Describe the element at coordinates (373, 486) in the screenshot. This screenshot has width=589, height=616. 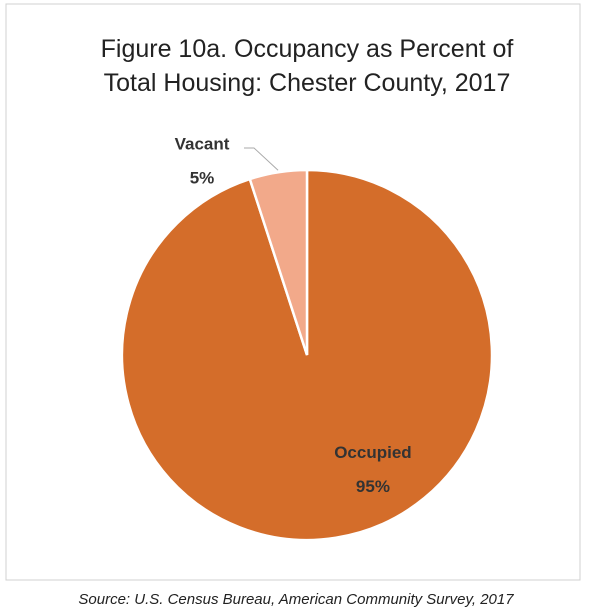
I see `slice-value-label: 95%` at that location.